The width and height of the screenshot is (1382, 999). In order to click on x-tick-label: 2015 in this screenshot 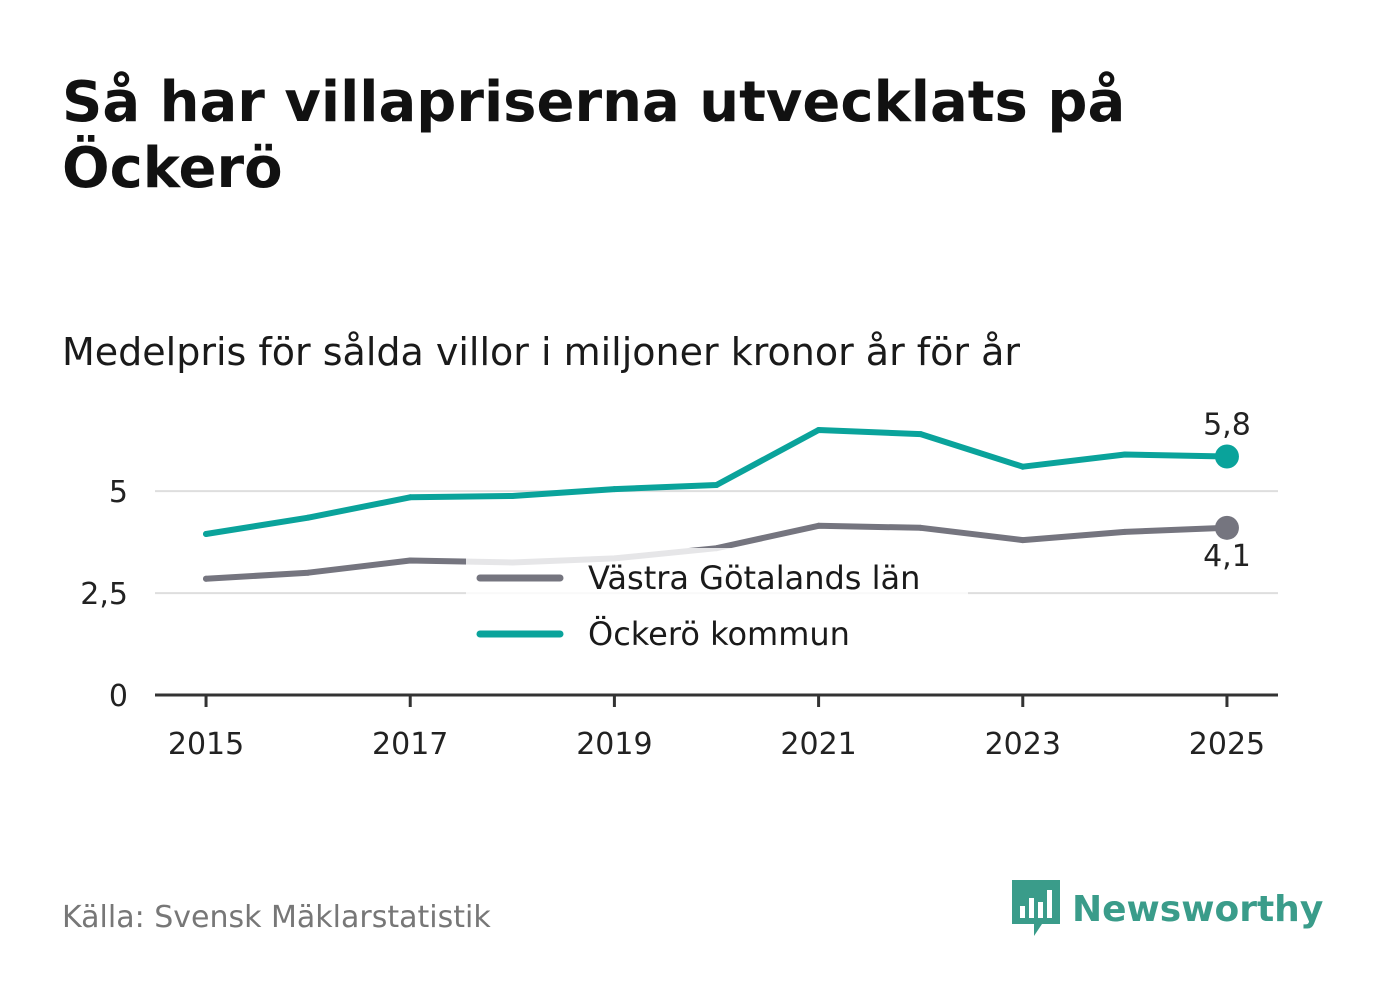, I will do `click(206, 744)`.